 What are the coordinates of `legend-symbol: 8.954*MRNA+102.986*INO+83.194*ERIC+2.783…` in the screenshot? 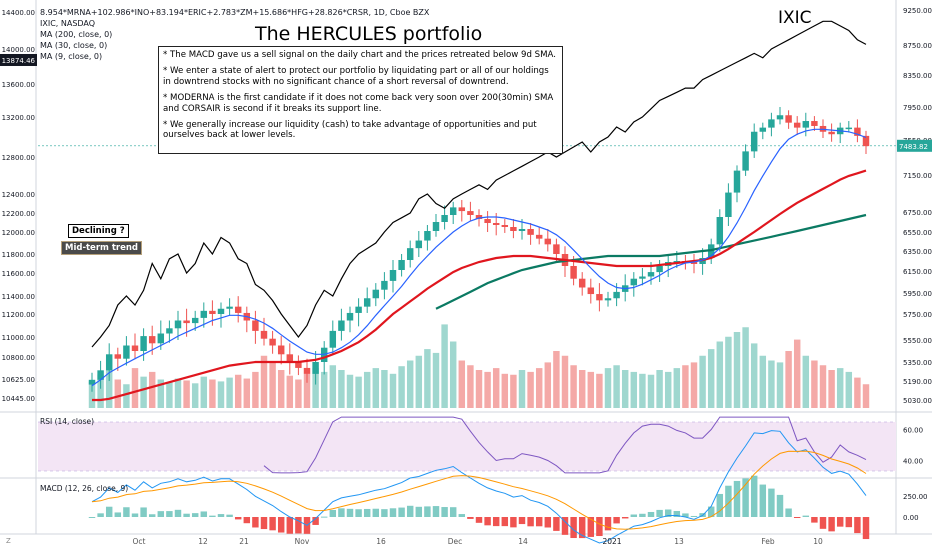 It's located at (235, 12).